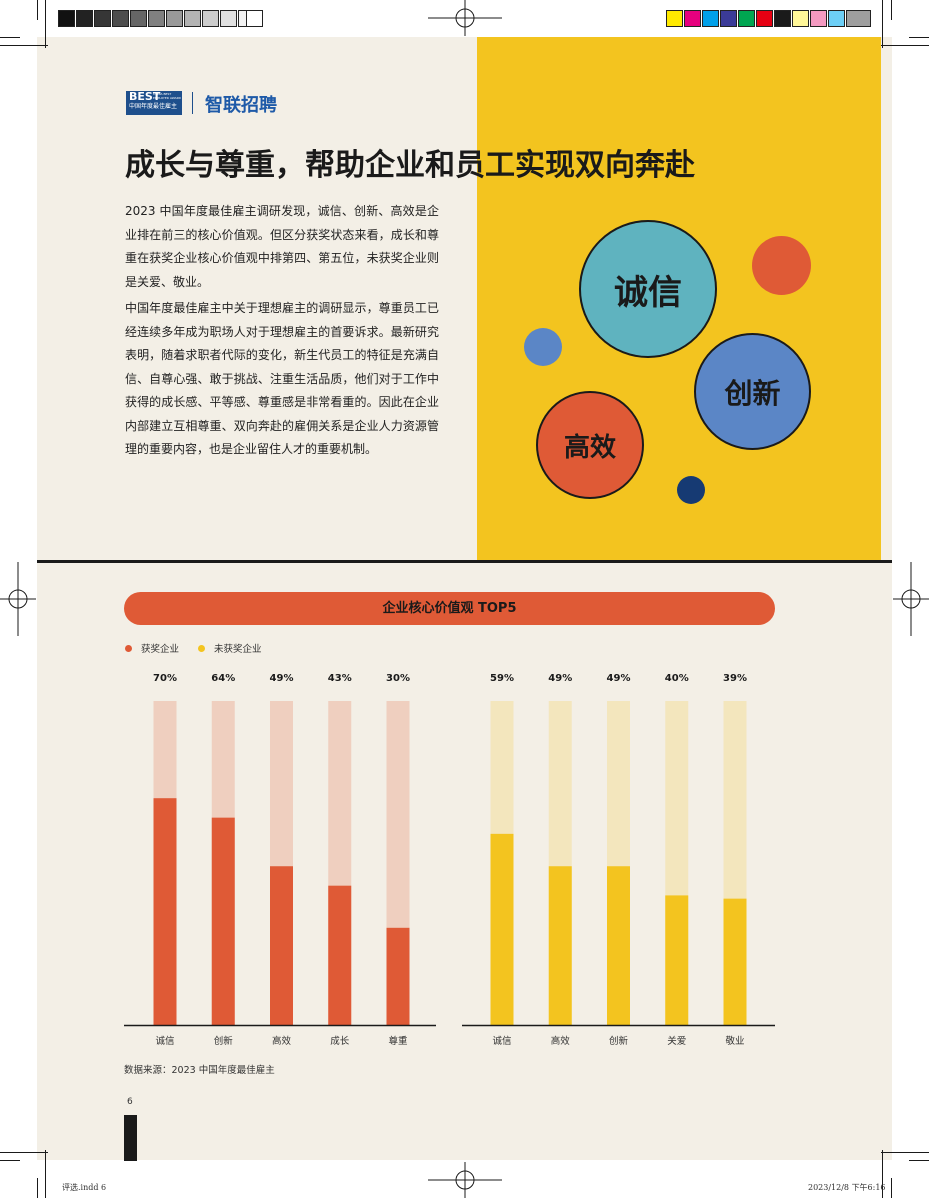 The image size is (929, 1198). I want to click on legend-dot-not-awarded, so click(201, 648).